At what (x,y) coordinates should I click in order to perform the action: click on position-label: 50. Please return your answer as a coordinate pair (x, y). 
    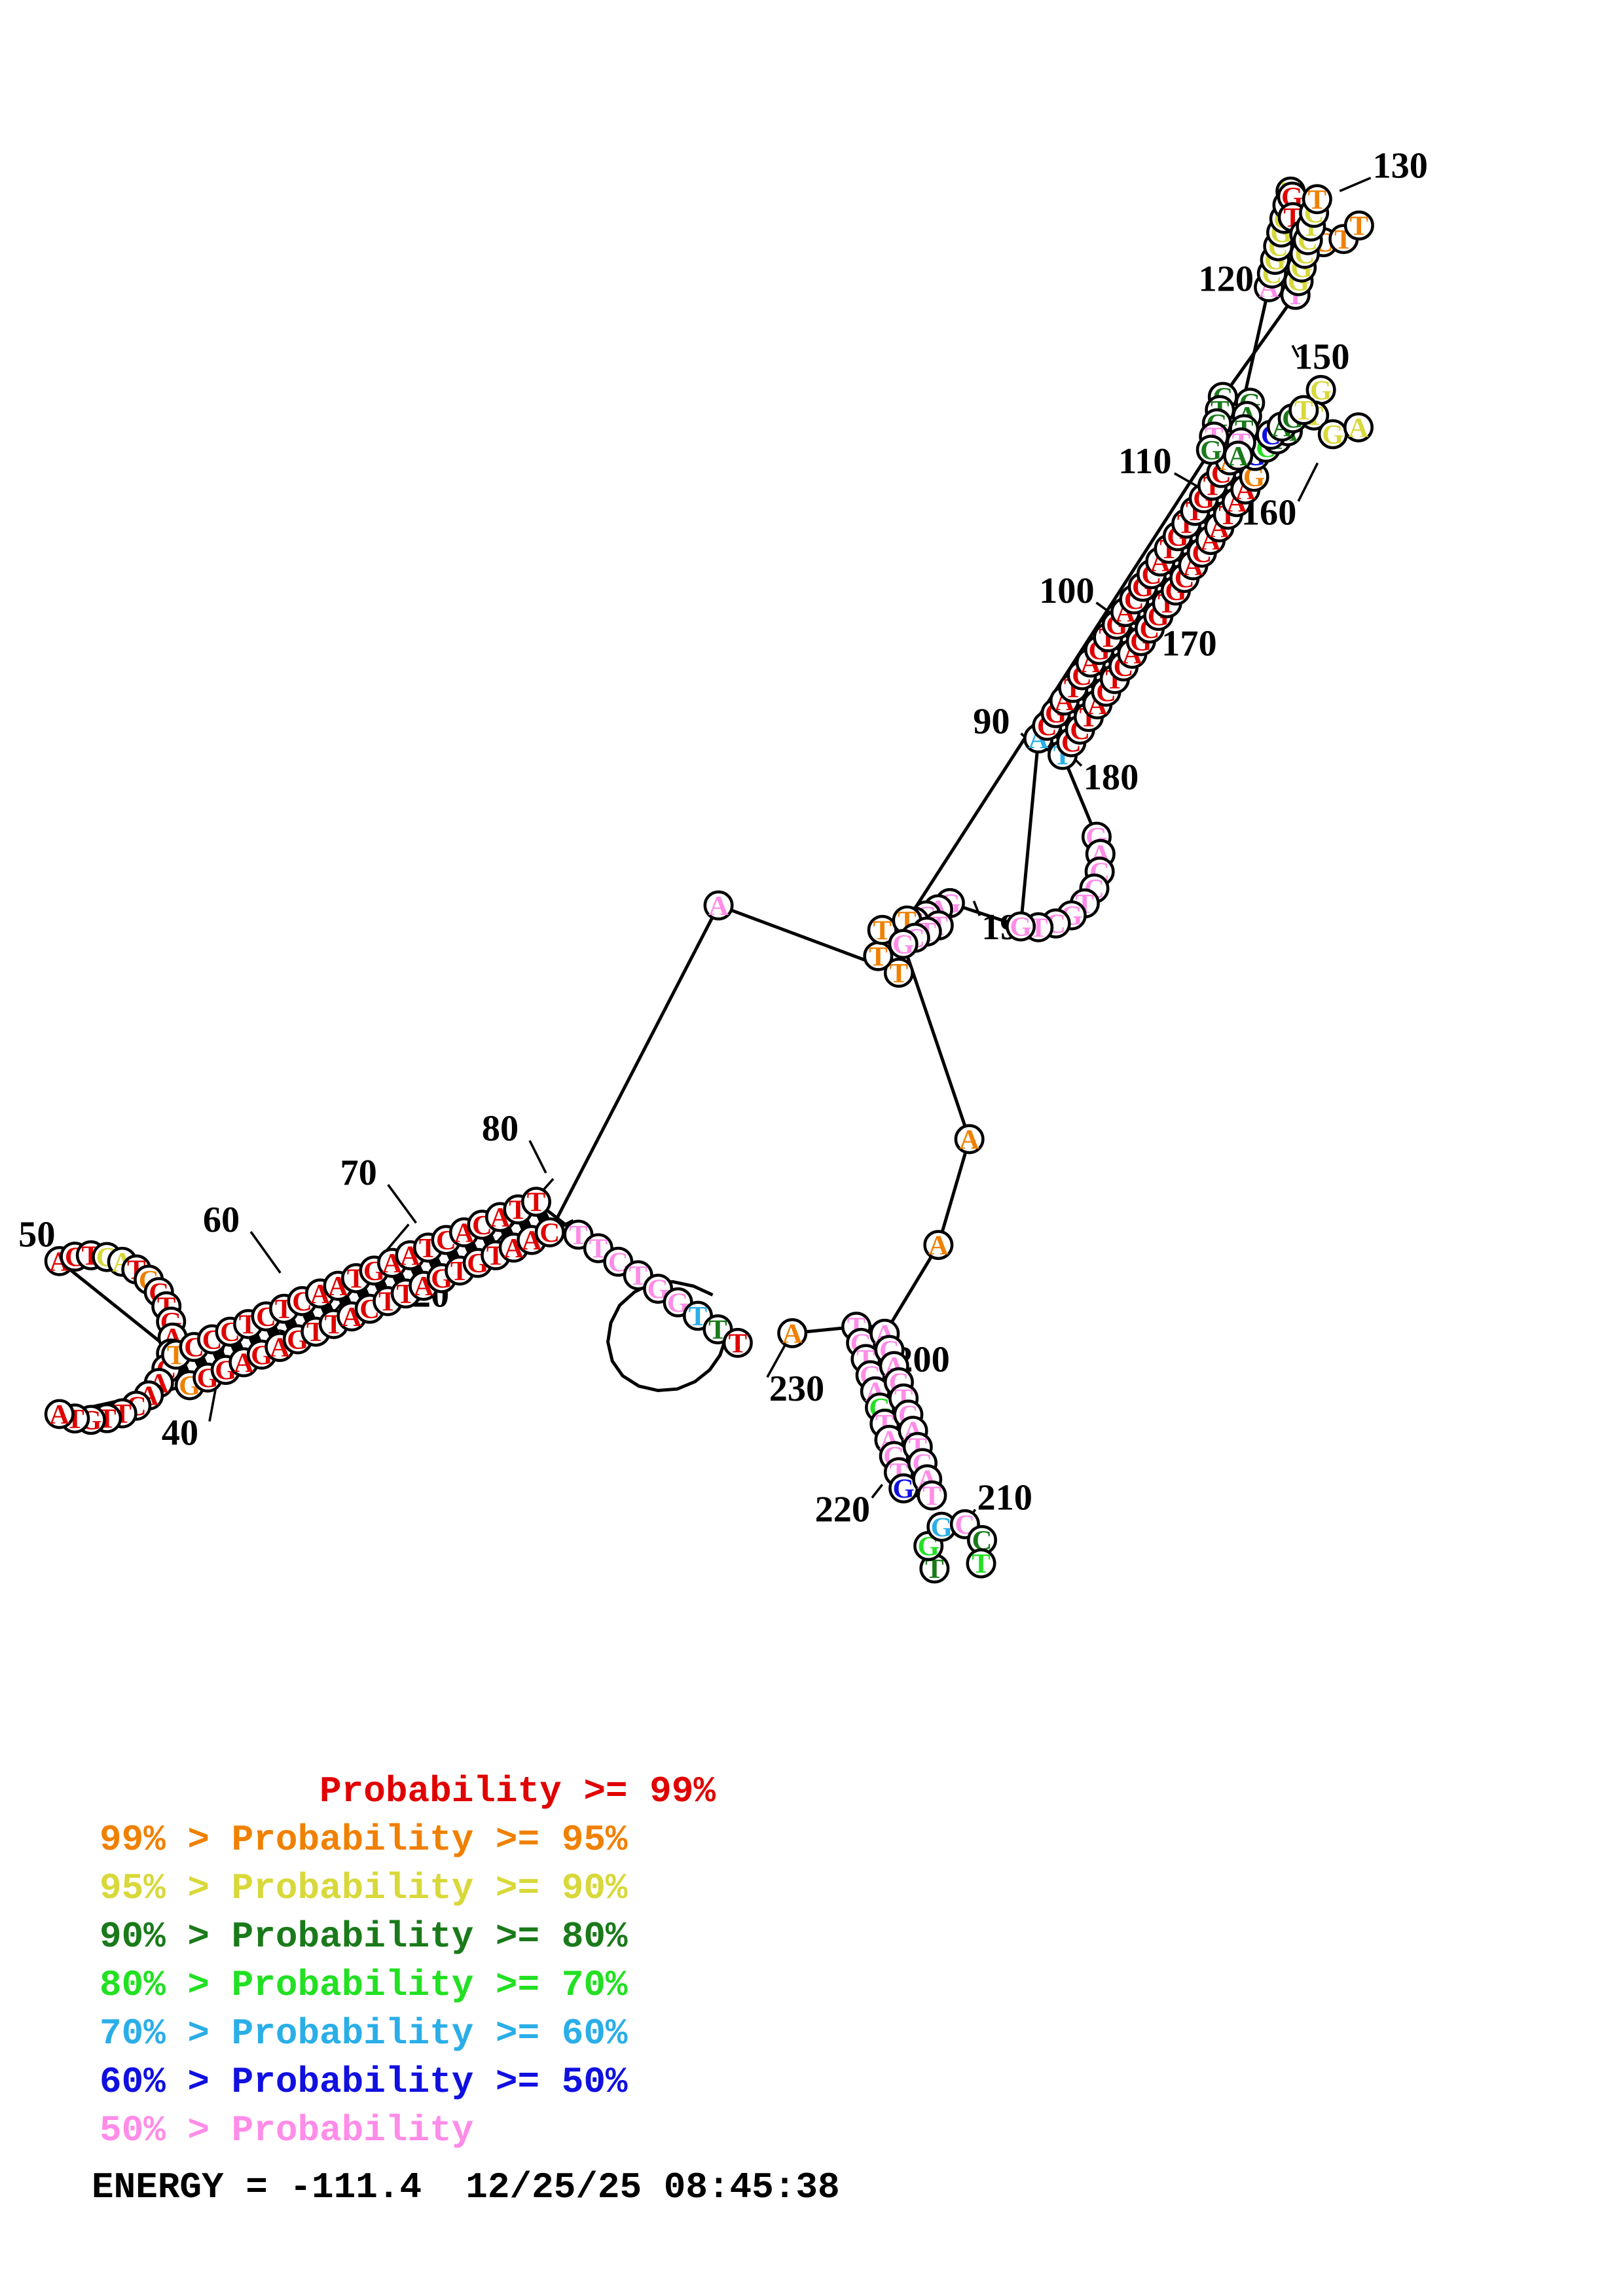
    Looking at the image, I should click on (36, 1234).